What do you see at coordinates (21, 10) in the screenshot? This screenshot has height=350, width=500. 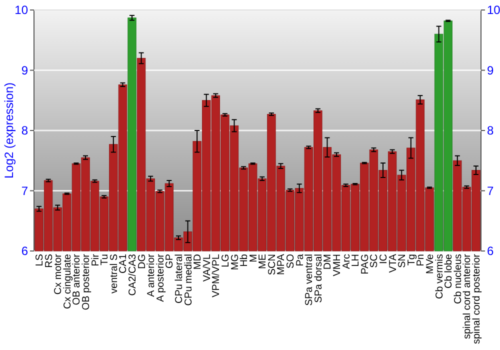 I see `y-tick-label: 10` at bounding box center [21, 10].